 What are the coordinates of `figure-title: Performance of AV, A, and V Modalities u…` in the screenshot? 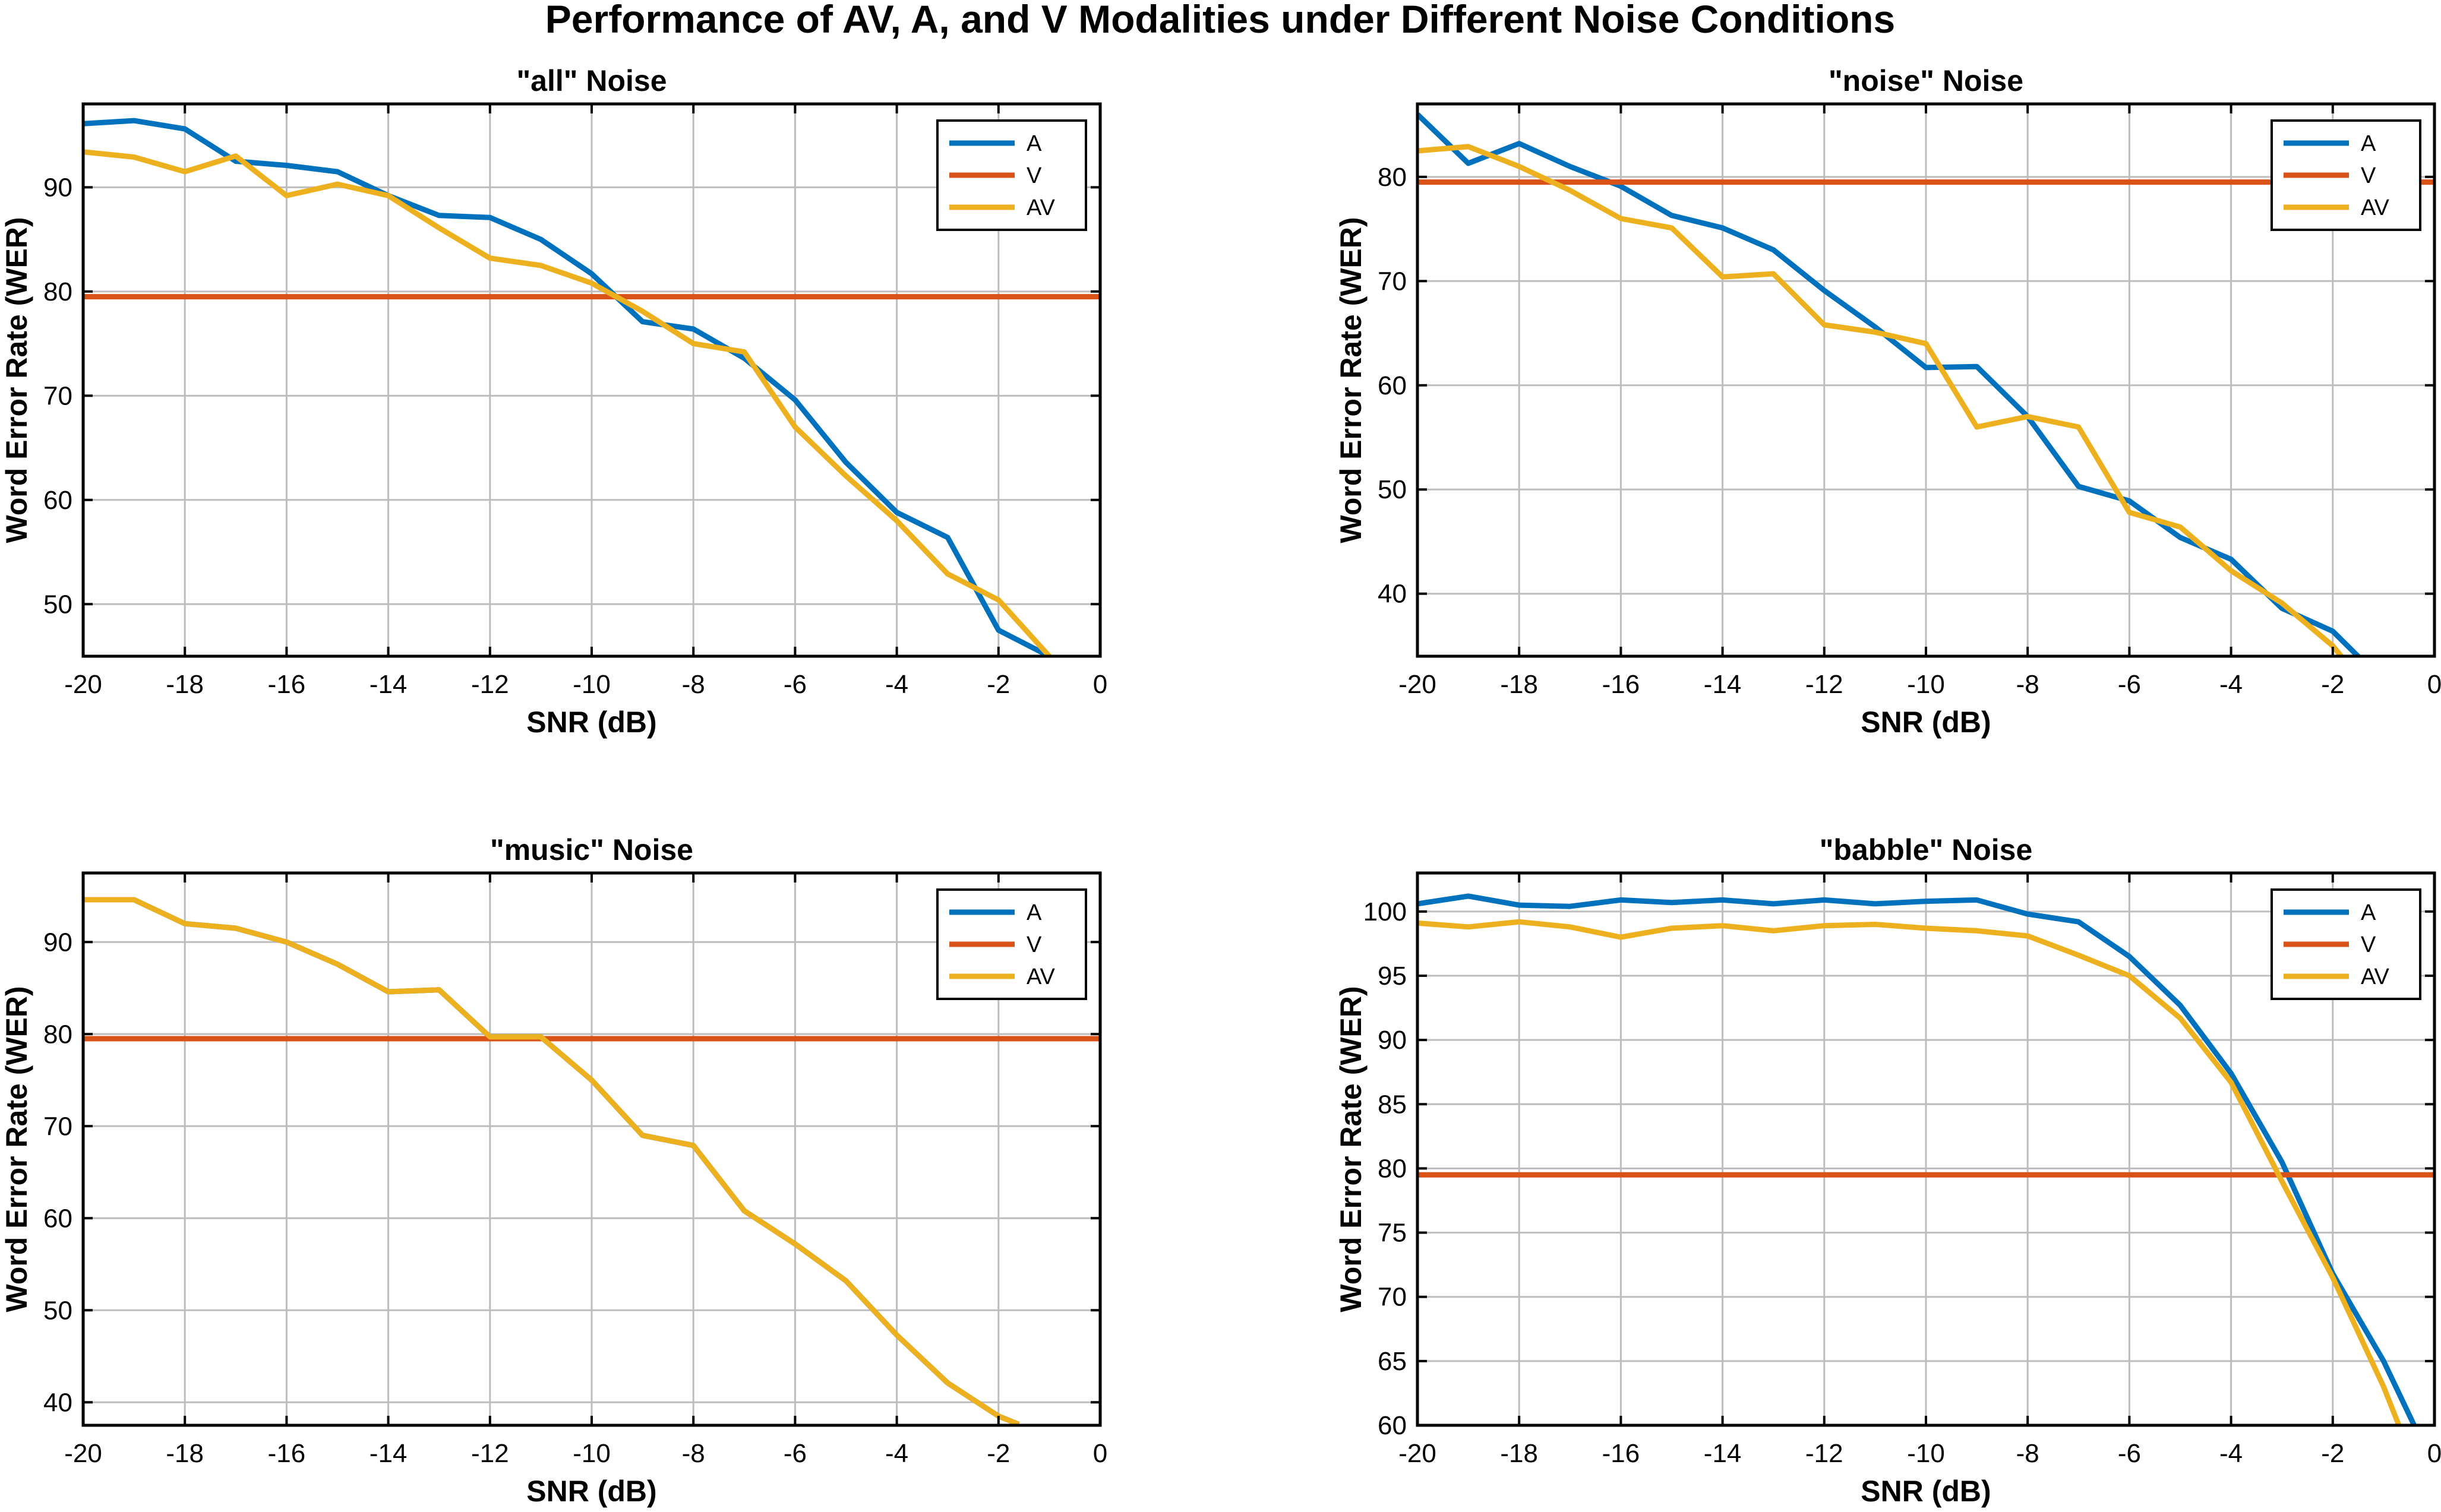 It's located at (1220, 20).